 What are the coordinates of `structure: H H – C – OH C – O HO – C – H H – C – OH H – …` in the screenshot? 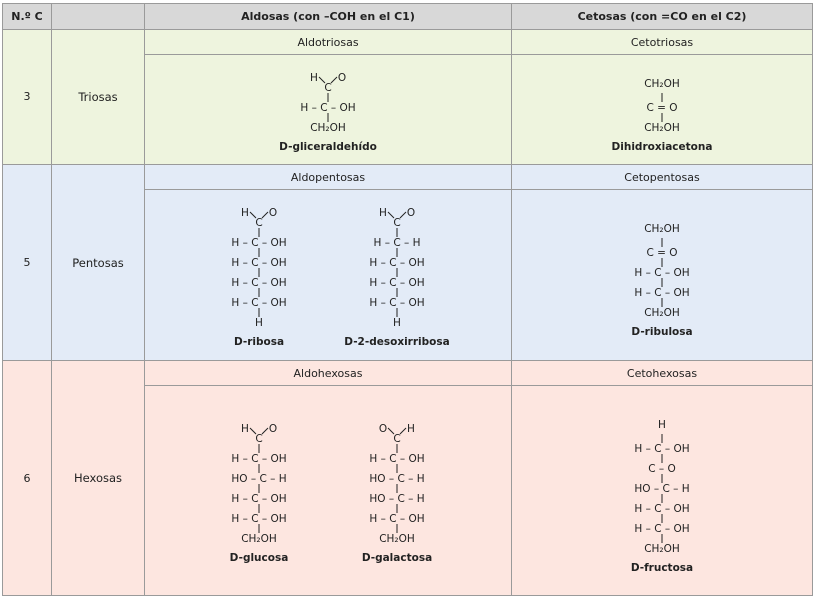 It's located at (662, 491).